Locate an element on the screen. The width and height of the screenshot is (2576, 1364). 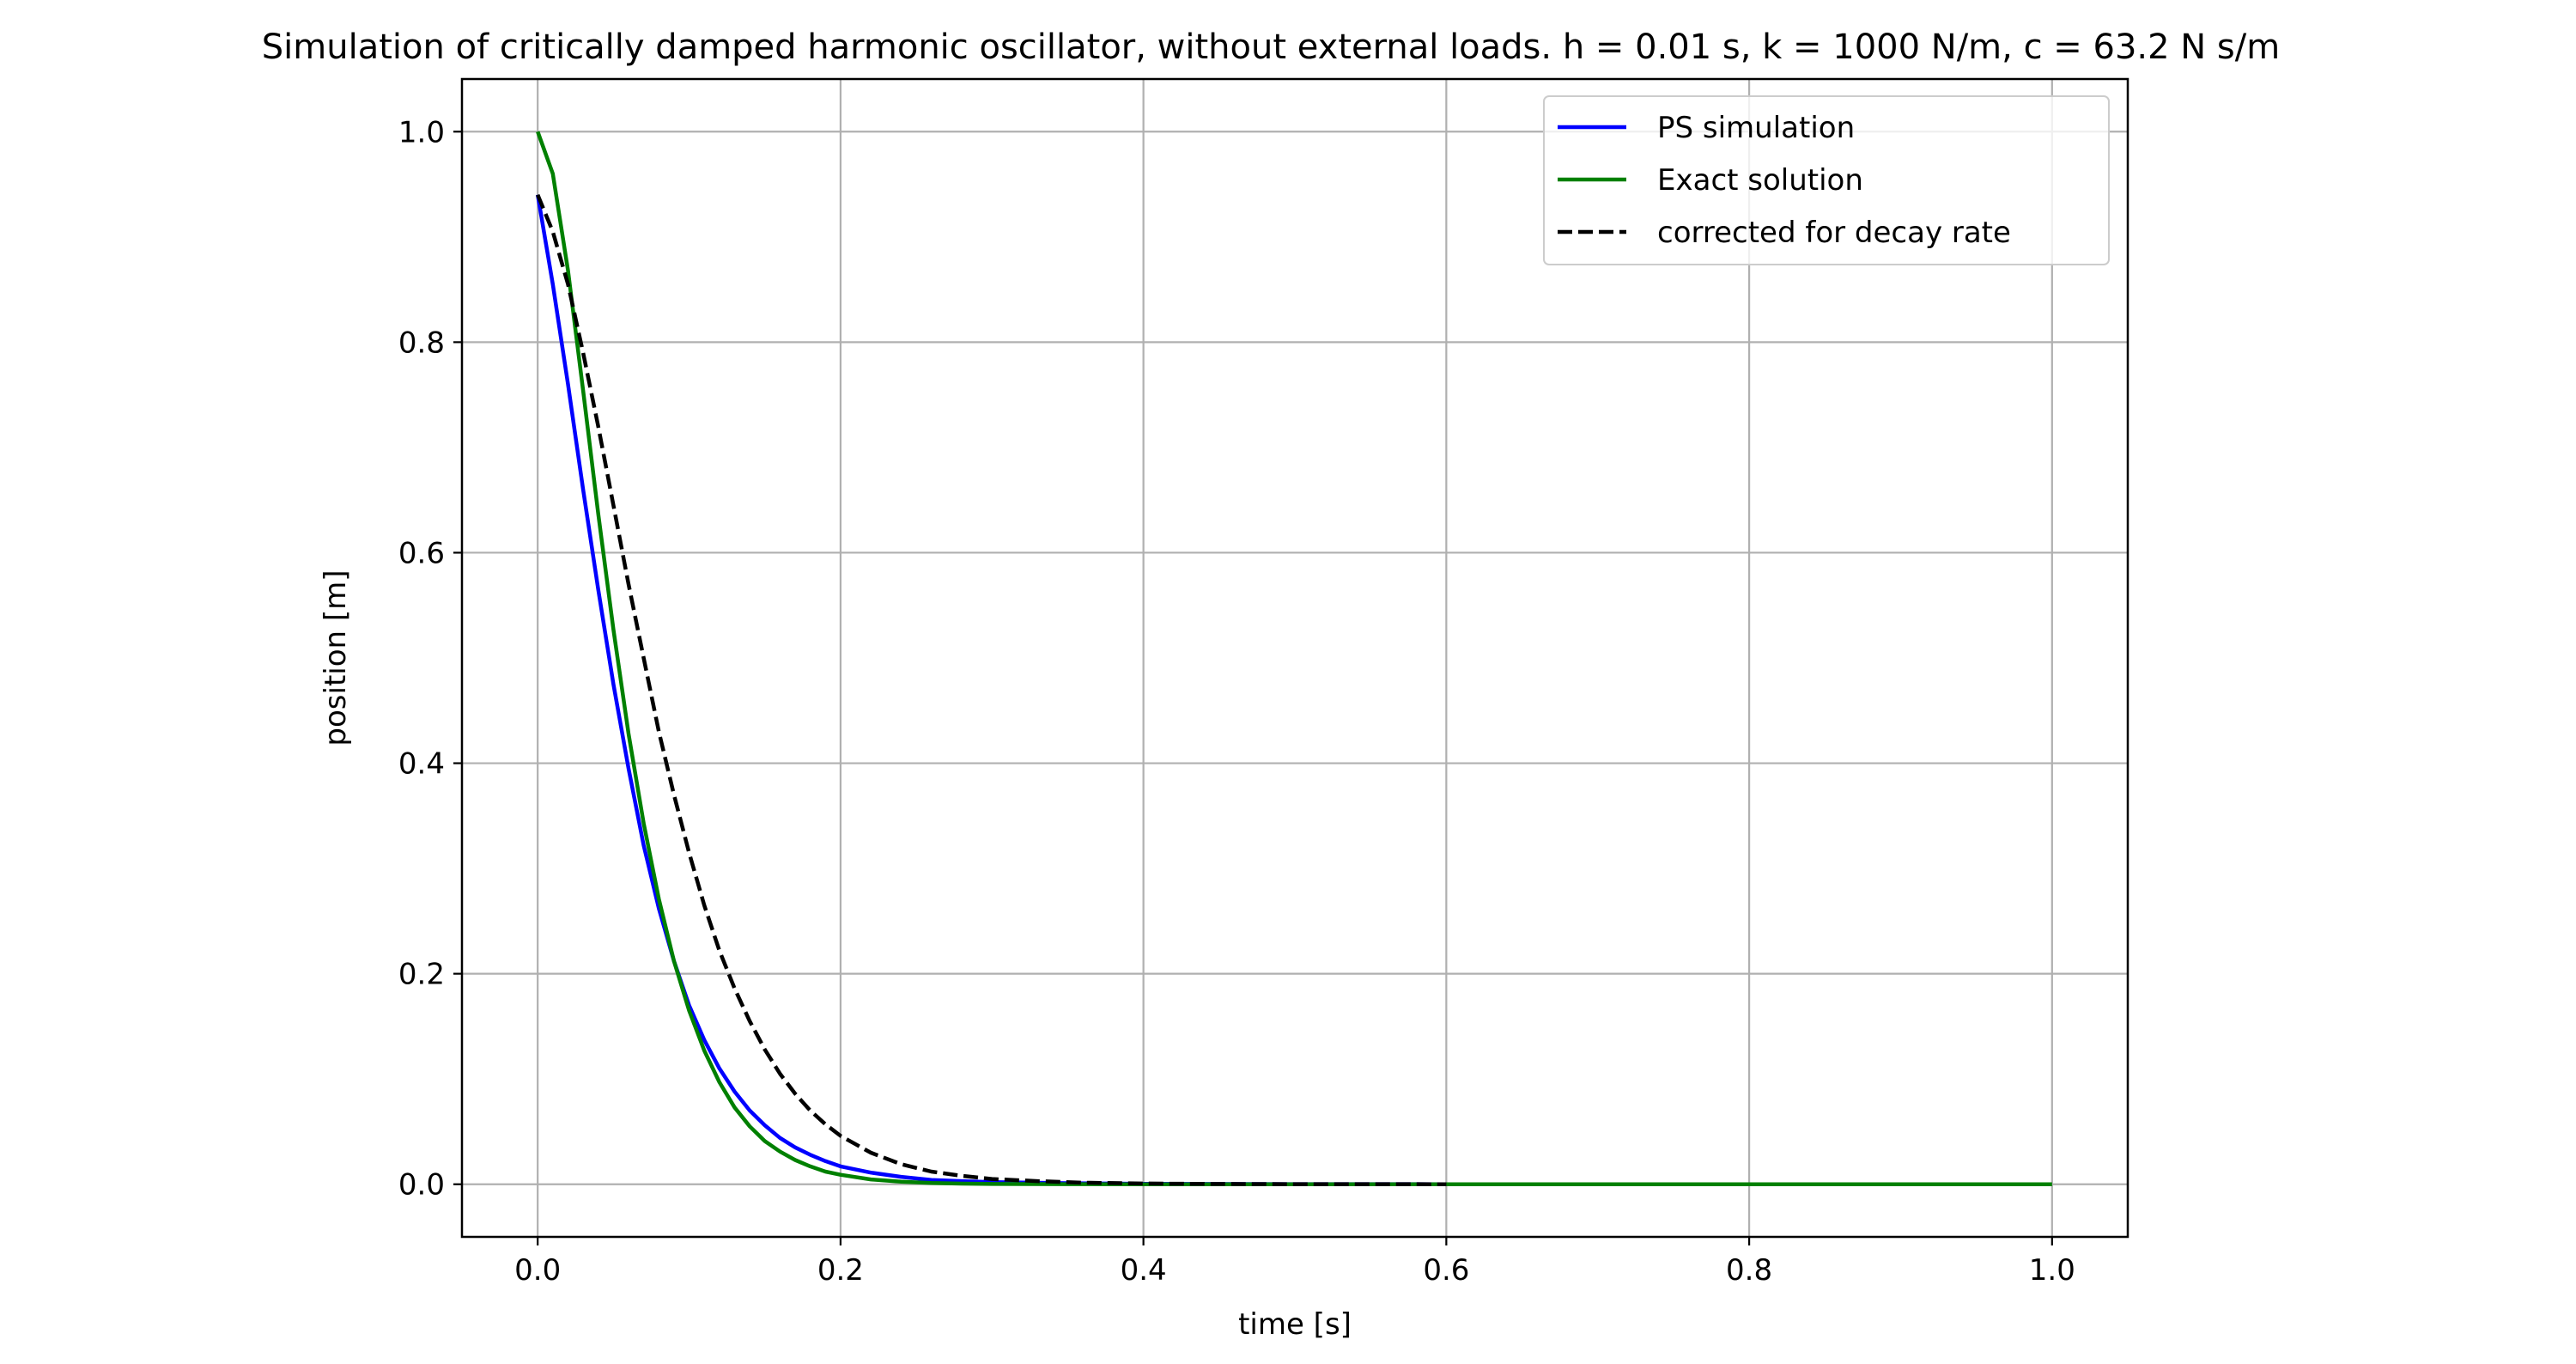
y-tick-label: 0.2 is located at coordinates (421, 975).